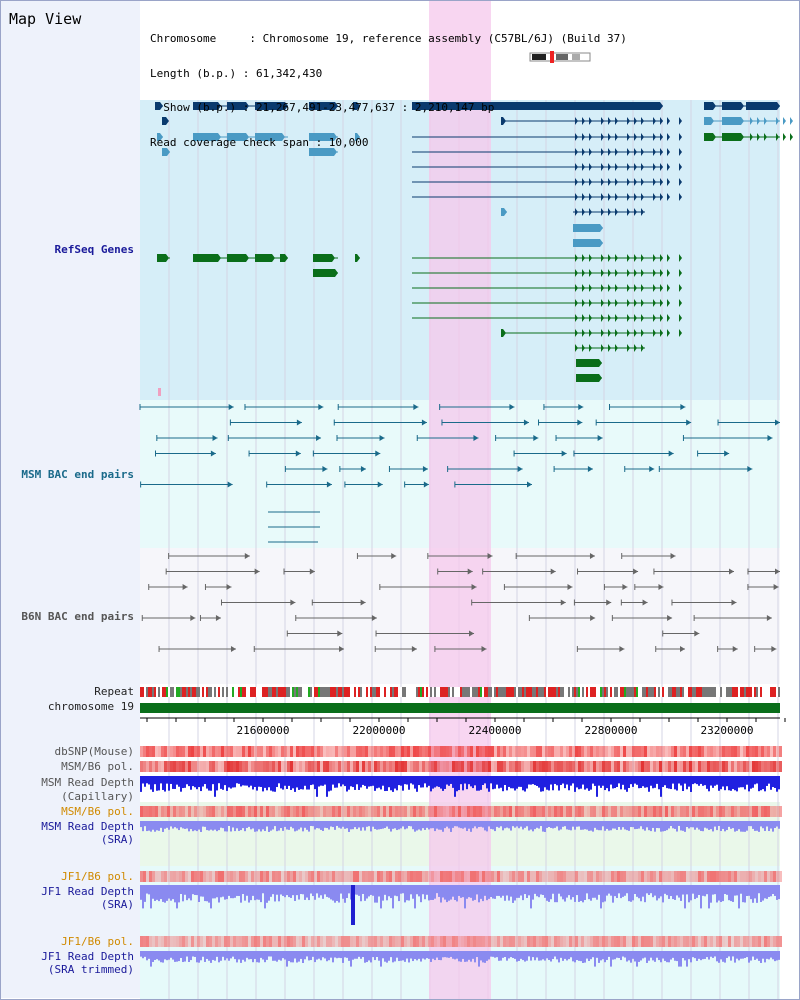  Describe the element at coordinates (159, 392) in the screenshot. I see `refseq-marker` at that location.